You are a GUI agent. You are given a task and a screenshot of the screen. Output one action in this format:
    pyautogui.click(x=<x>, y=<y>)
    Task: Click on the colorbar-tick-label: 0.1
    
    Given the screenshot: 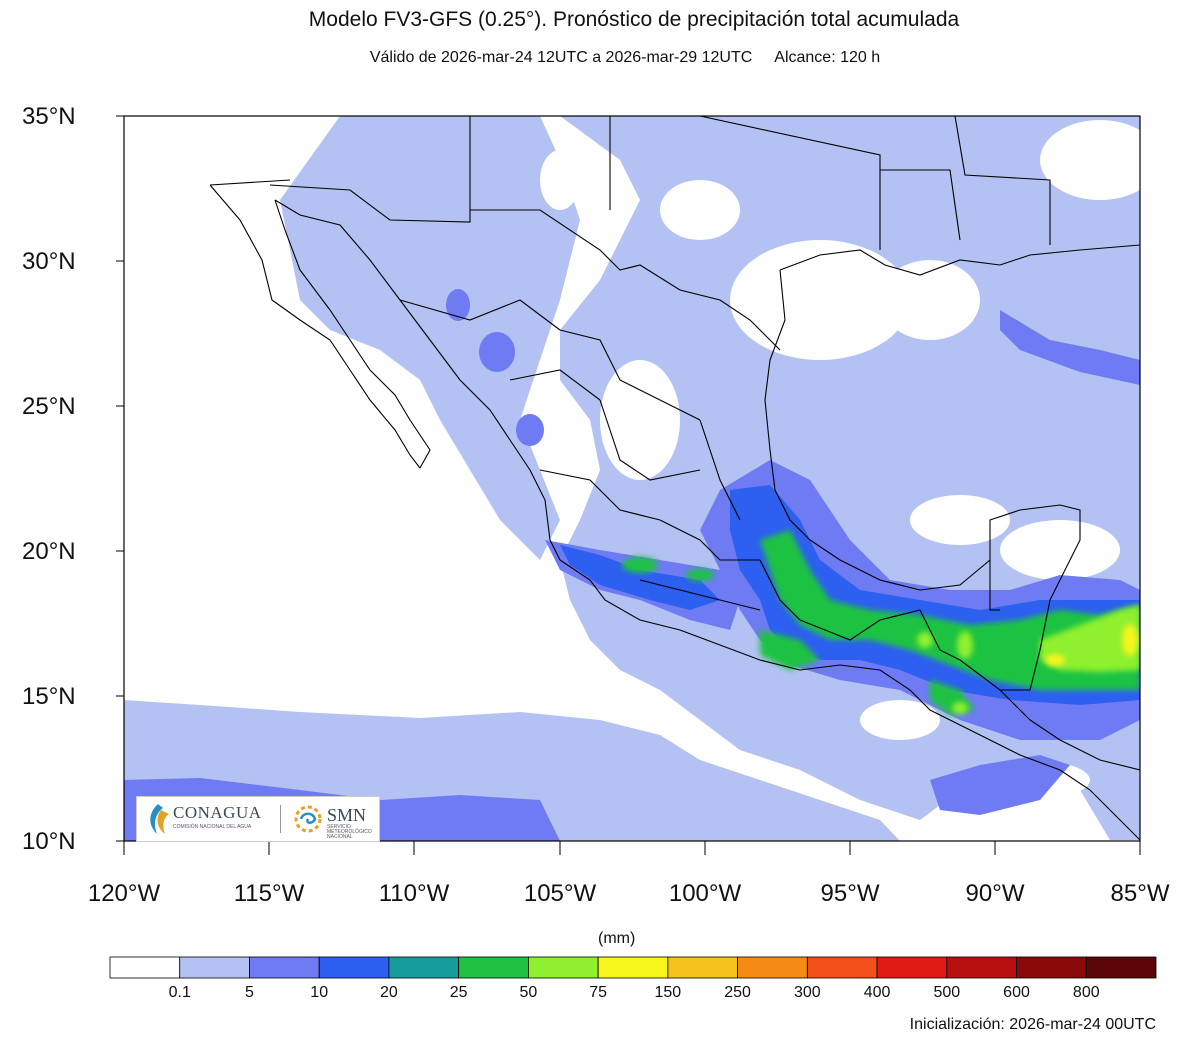 What is the action you would take?
    pyautogui.click(x=179, y=992)
    